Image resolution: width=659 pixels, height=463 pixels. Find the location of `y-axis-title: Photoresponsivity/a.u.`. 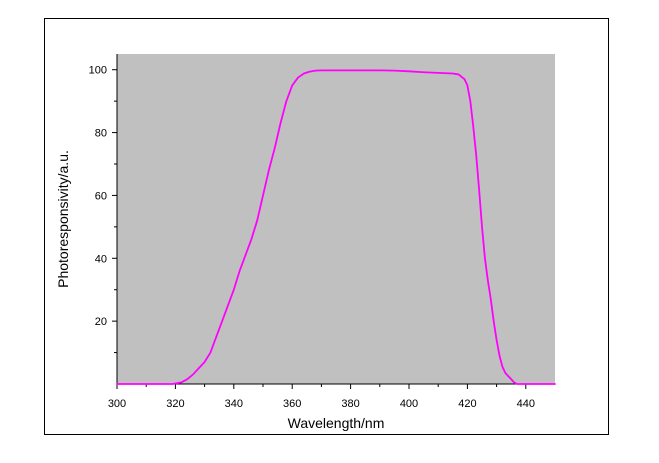

y-axis-title: Photoresponsivity/a.u. is located at coordinates (63, 219).